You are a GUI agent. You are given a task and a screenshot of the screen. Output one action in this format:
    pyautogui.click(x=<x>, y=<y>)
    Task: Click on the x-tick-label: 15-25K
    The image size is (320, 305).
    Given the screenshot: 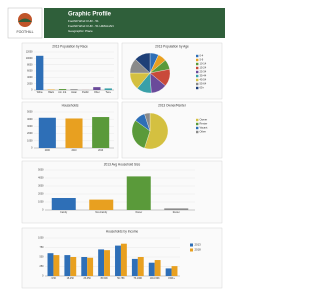 What is the action you would take?
    pyautogui.click(x=71, y=279)
    